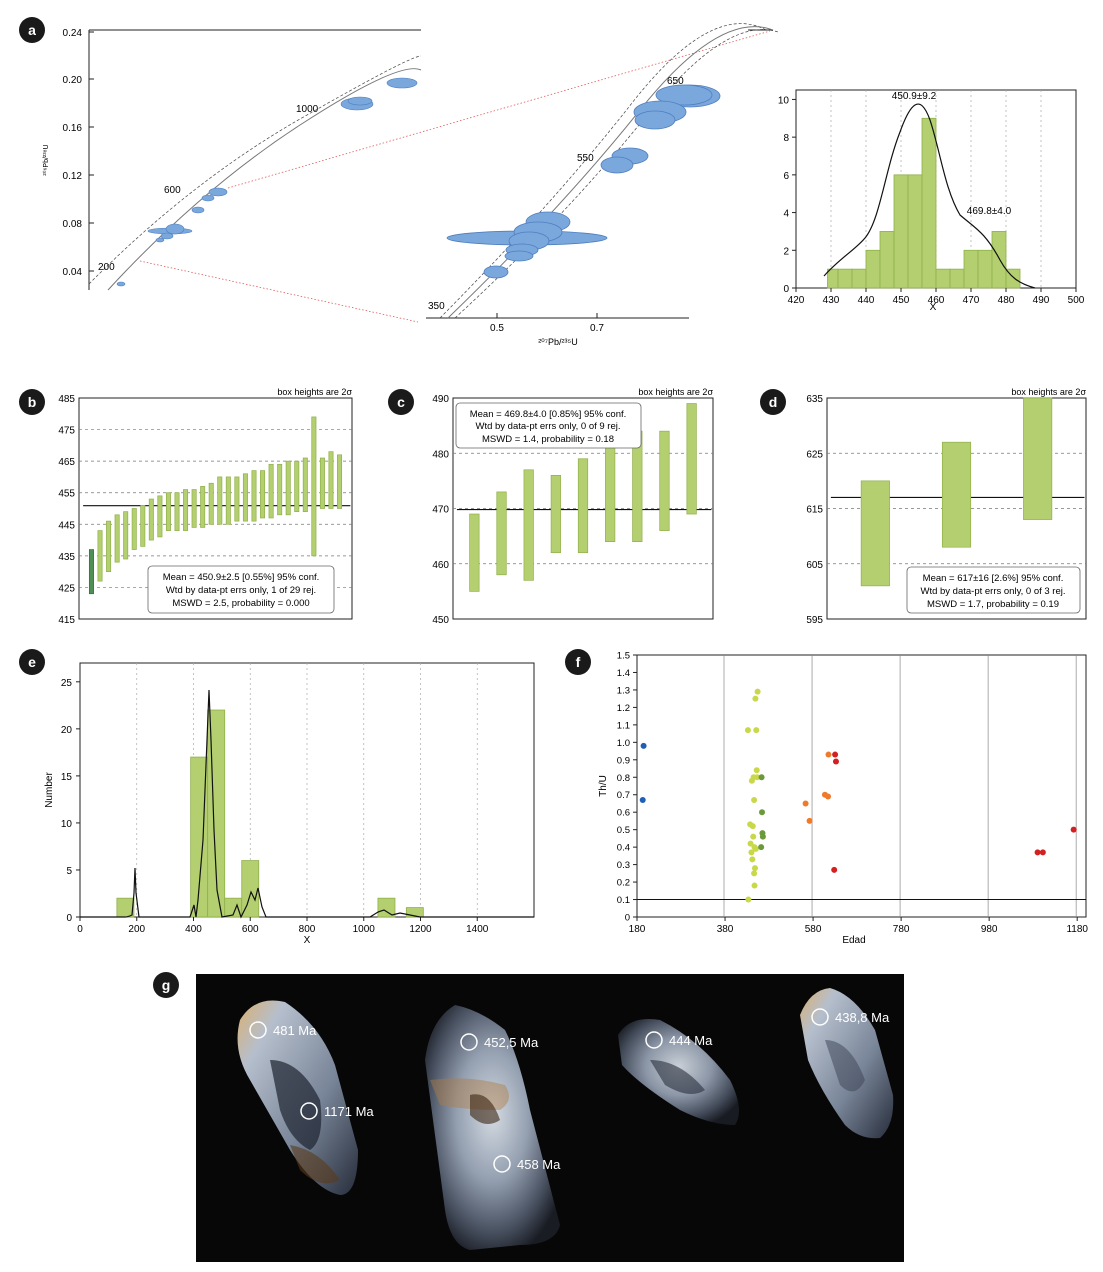 The width and height of the screenshot is (1103, 1272). Describe the element at coordinates (924, 203) in the screenshot. I see `histogram-a-bars` at that location.